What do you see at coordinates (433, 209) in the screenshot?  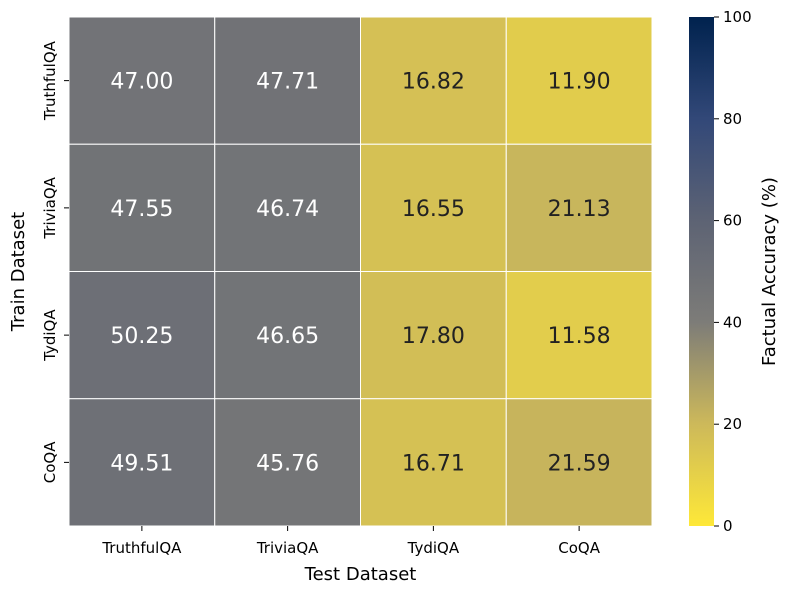 I see `cell-value-label: 16.55` at bounding box center [433, 209].